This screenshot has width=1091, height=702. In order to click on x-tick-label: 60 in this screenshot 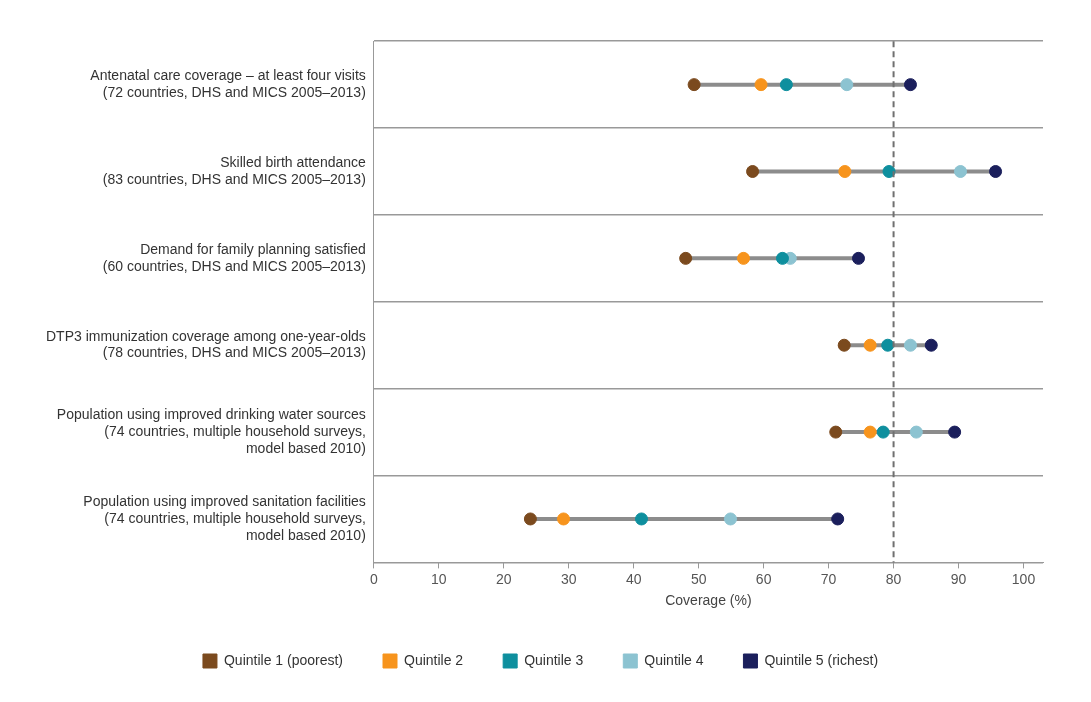, I will do `click(763, 578)`.